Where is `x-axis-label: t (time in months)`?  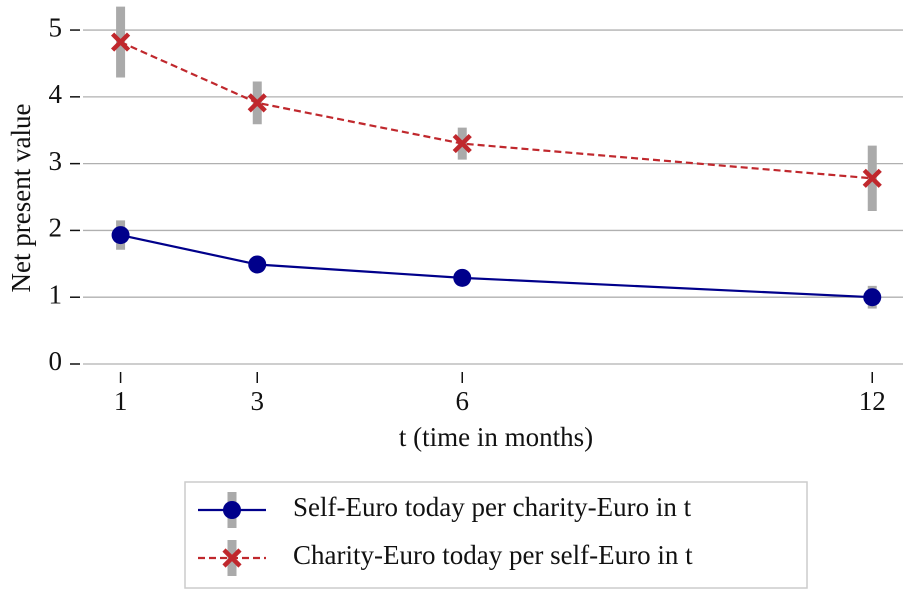 x-axis-label: t (time in months) is located at coordinates (496, 437).